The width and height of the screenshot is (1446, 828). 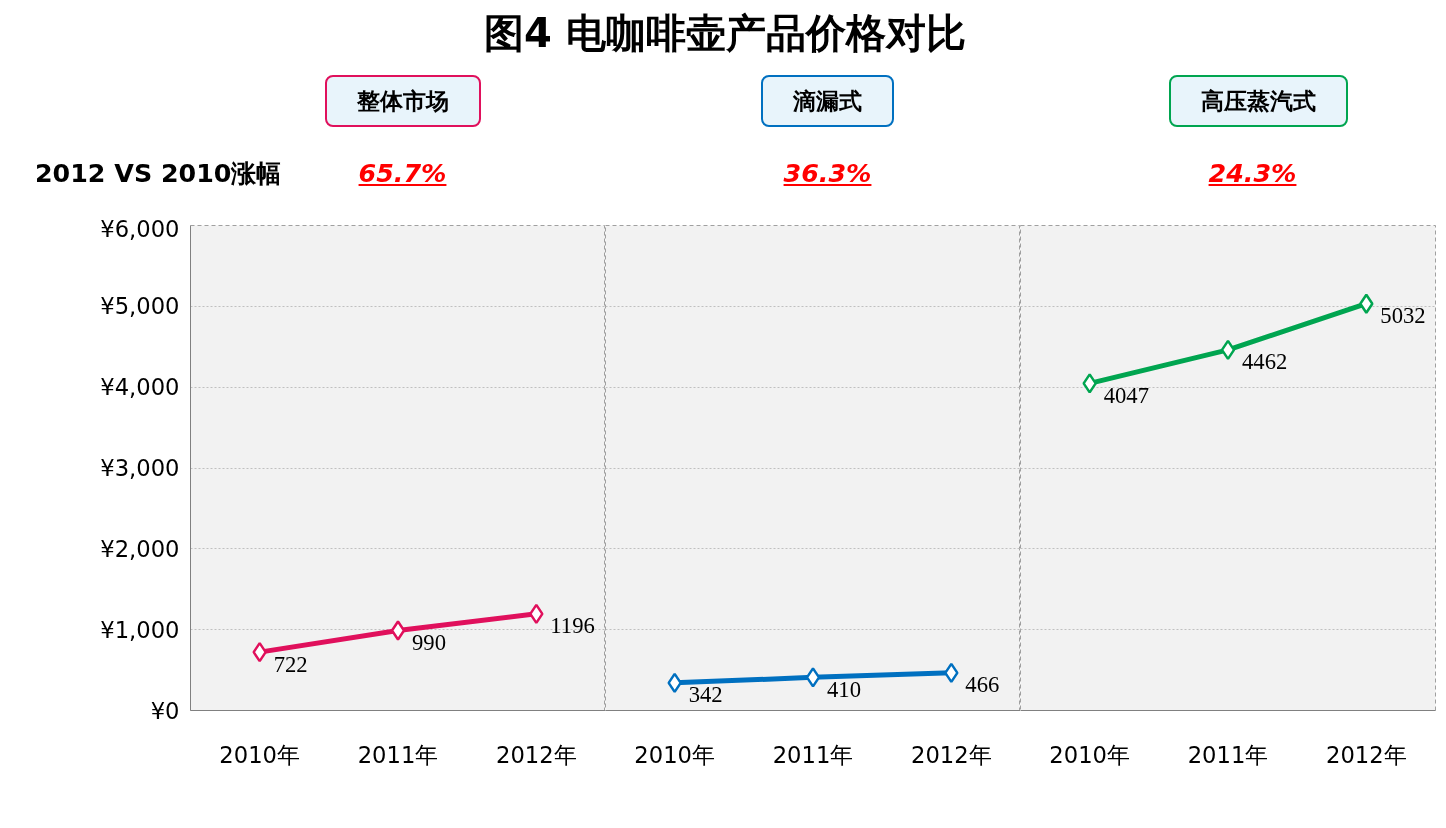 What do you see at coordinates (429, 642) in the screenshot?
I see `data-label: 990` at bounding box center [429, 642].